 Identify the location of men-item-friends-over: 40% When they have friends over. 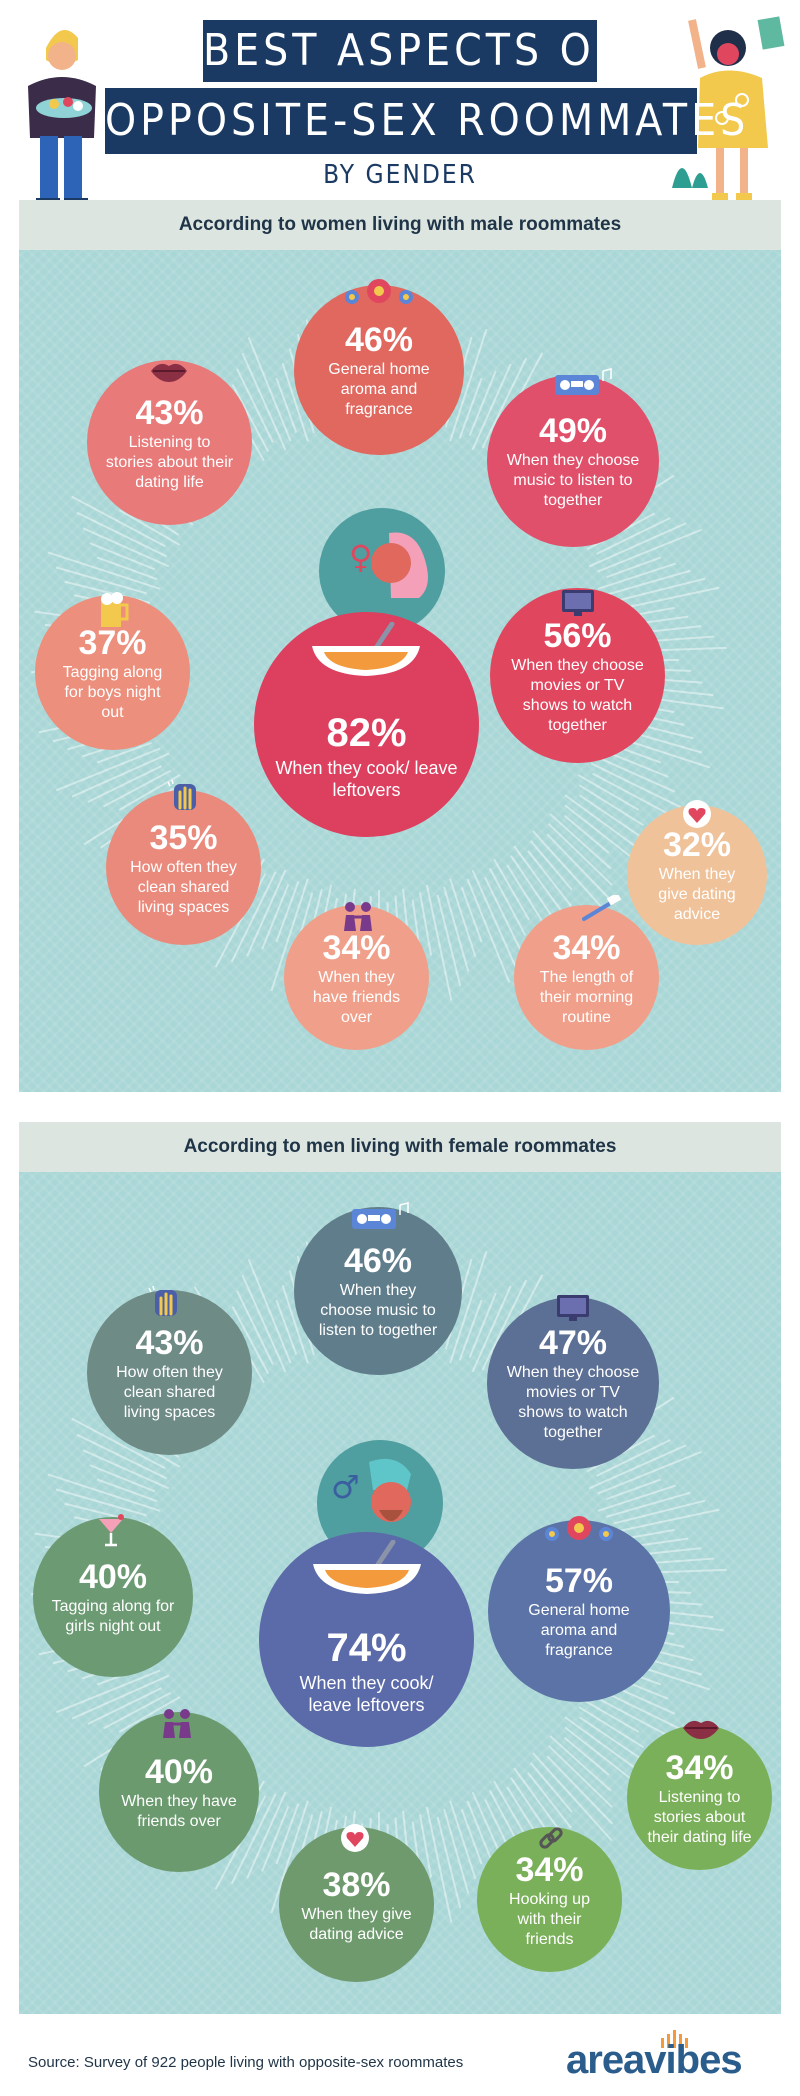
(179, 1790).